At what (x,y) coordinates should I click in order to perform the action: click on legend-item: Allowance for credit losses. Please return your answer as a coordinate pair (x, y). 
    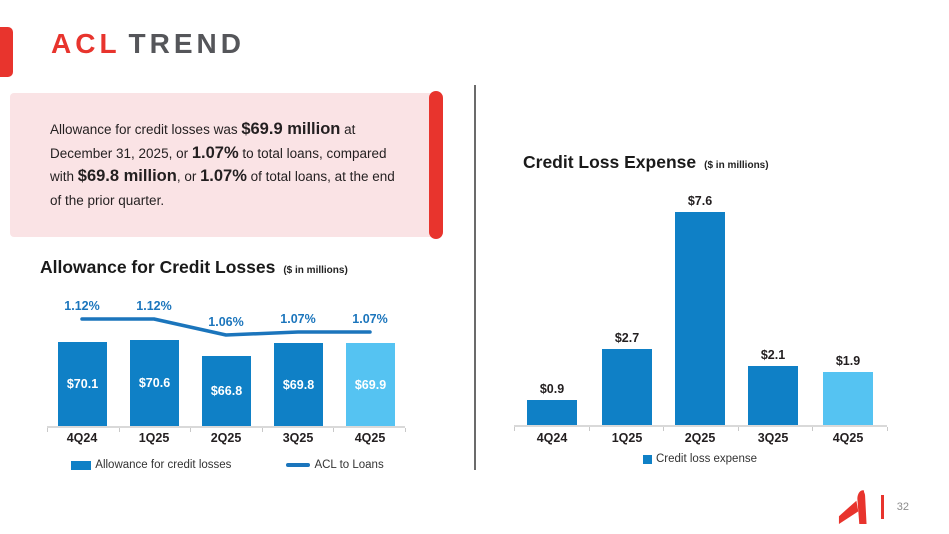
    Looking at the image, I should click on (151, 465).